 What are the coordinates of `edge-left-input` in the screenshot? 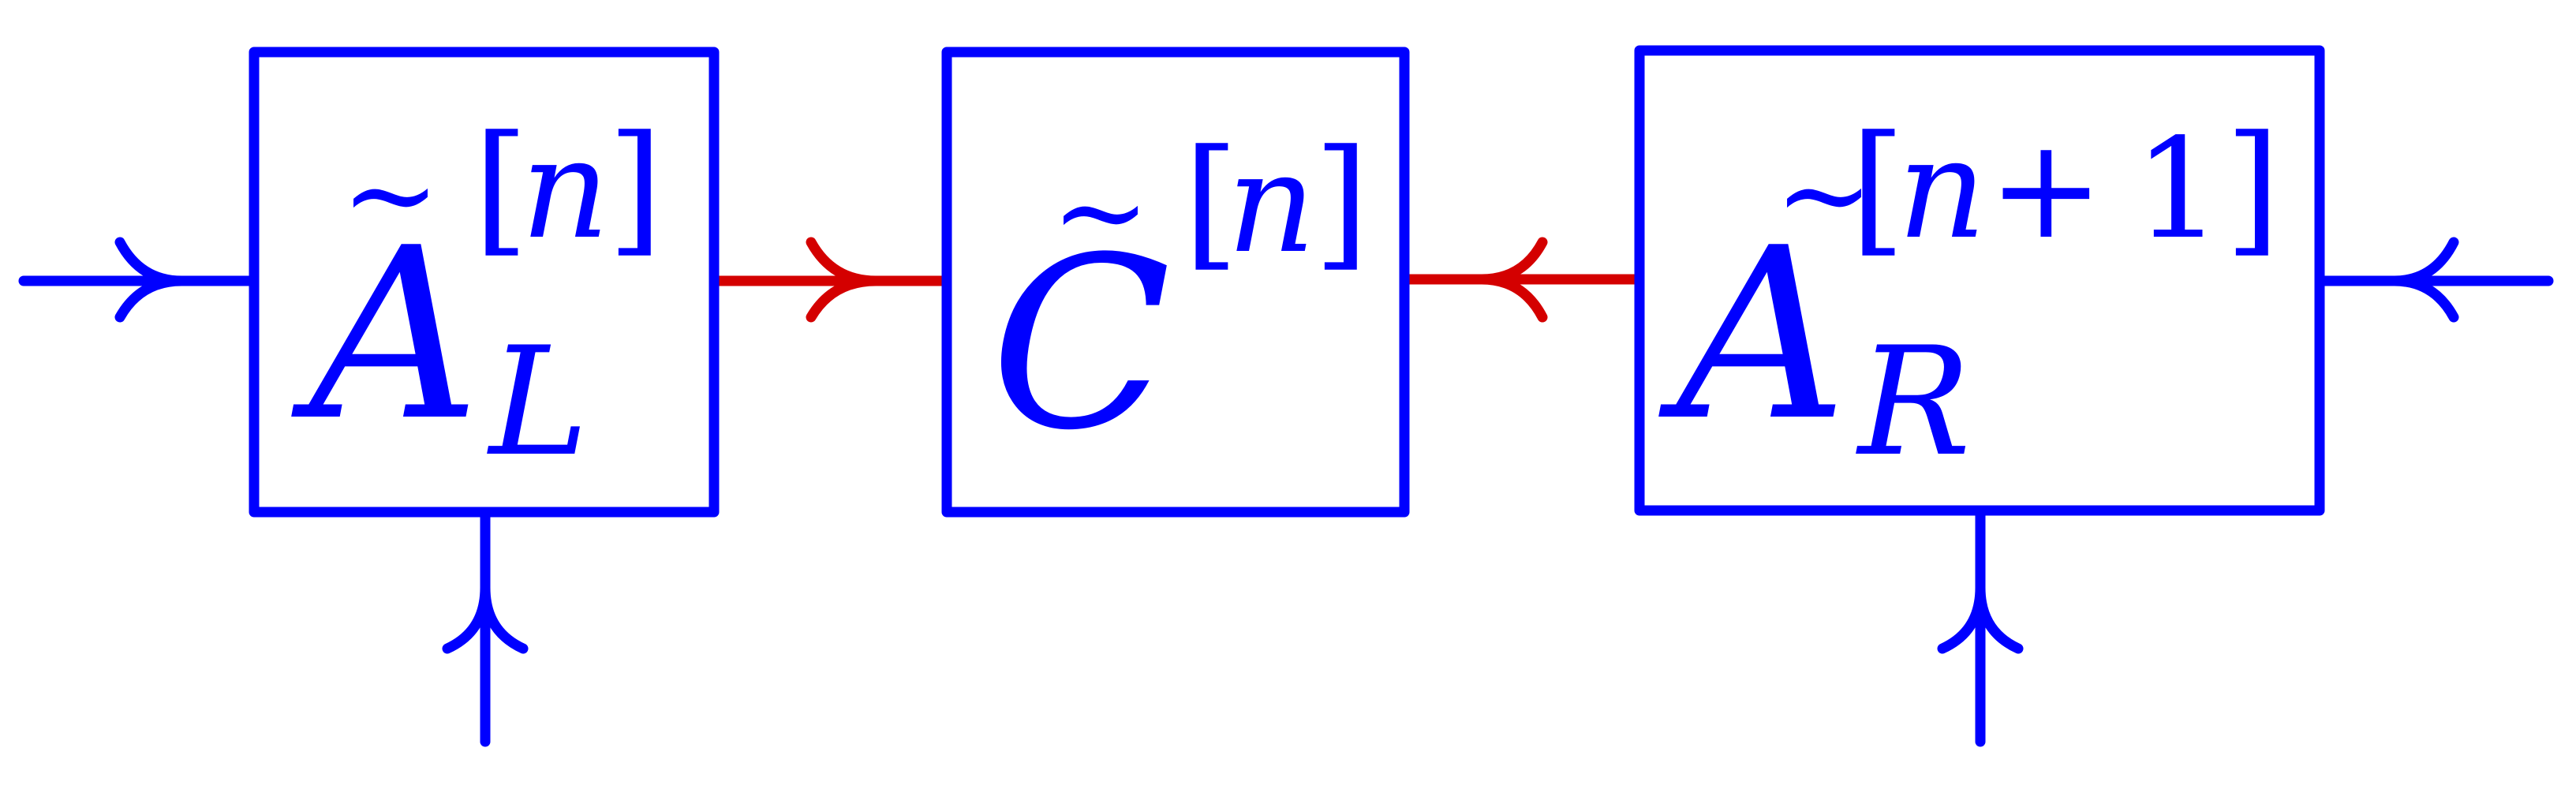 It's located at (139, 280).